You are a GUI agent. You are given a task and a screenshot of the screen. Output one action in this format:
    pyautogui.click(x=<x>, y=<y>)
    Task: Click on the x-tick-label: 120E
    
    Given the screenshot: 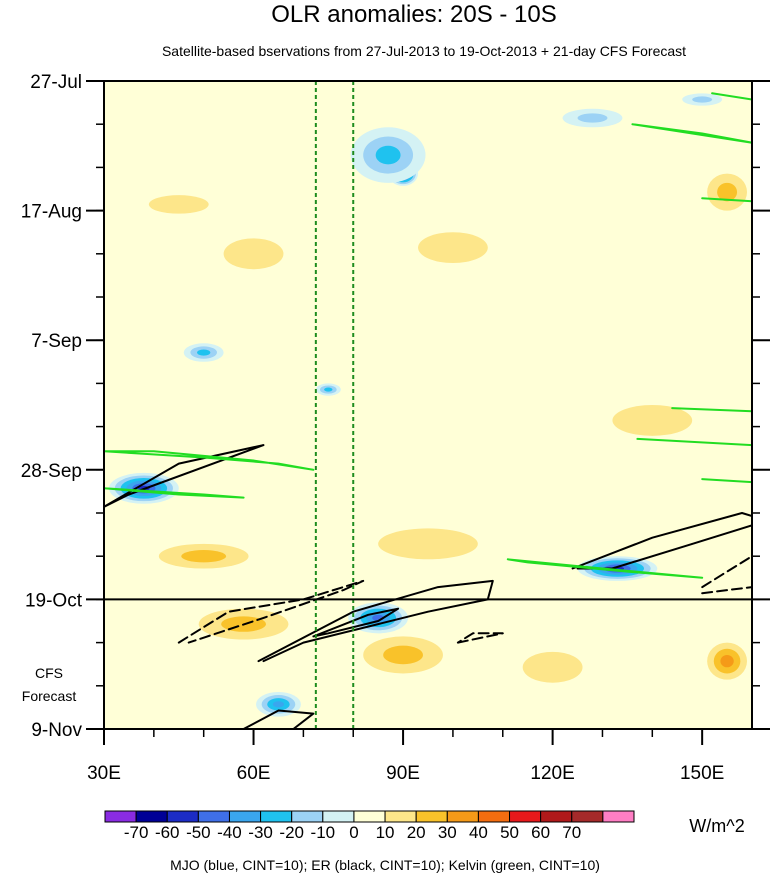 What is the action you would take?
    pyautogui.click(x=552, y=773)
    